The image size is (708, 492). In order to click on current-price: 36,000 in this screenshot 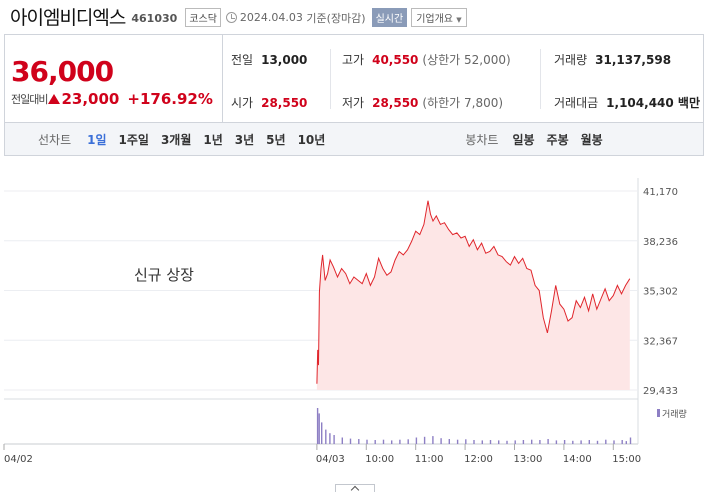, I will do `click(62, 71)`.